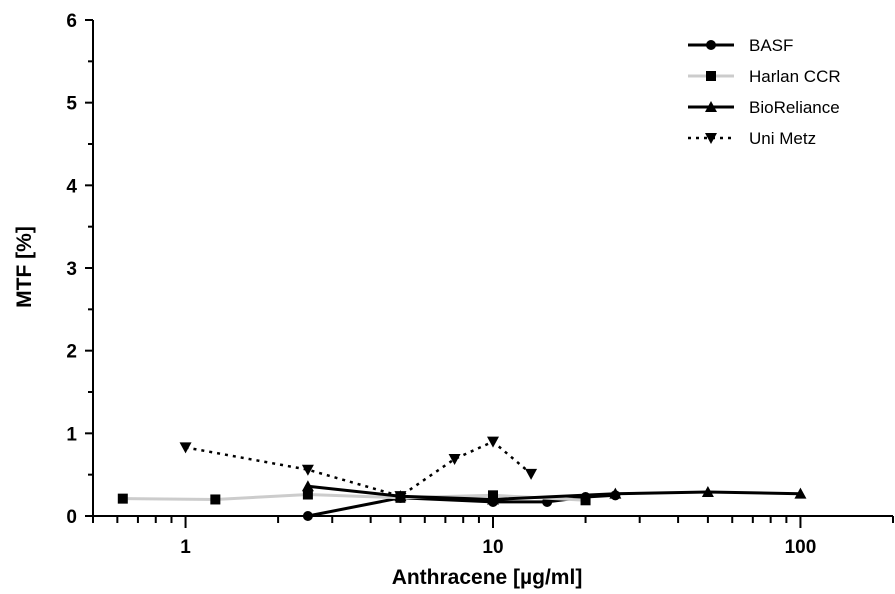 This screenshot has height=594, width=895. What do you see at coordinates (185, 547) in the screenshot?
I see `x-tick-label: 1` at bounding box center [185, 547].